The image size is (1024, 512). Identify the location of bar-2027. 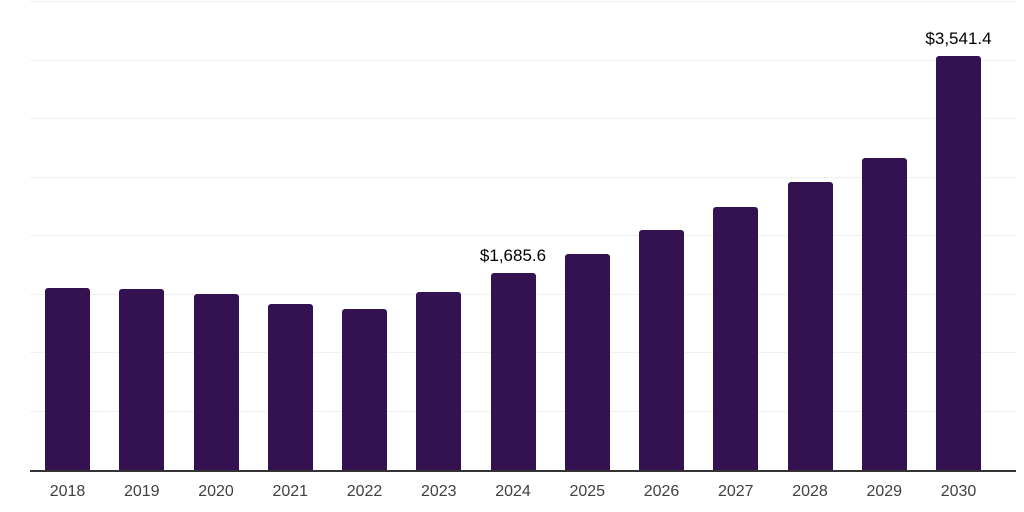
(736, 338).